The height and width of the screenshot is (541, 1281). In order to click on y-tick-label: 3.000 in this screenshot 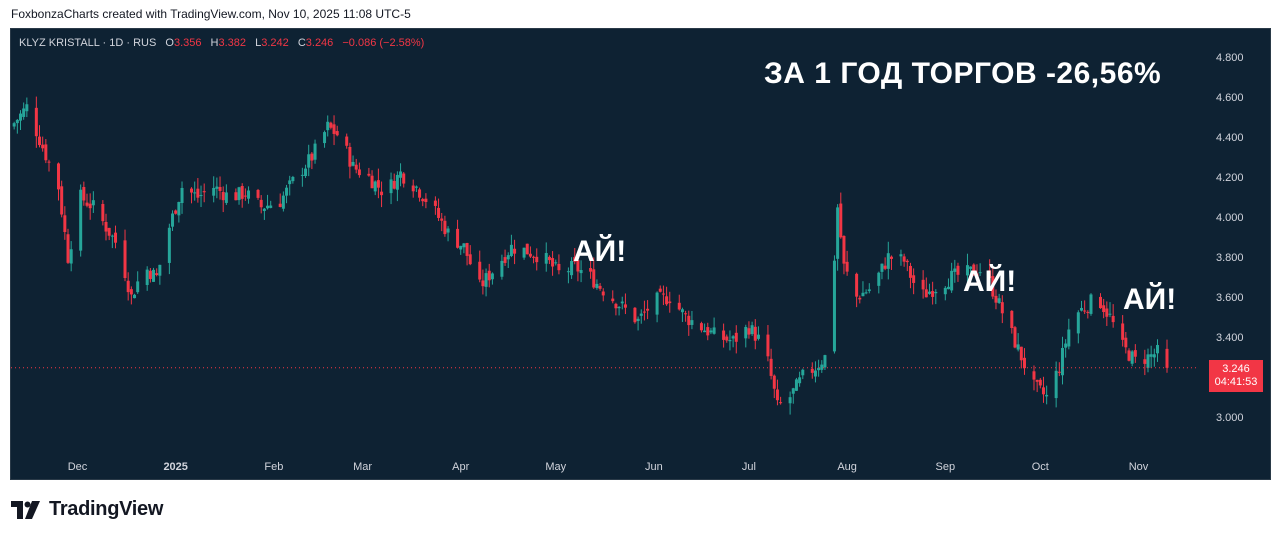, I will do `click(1230, 418)`.